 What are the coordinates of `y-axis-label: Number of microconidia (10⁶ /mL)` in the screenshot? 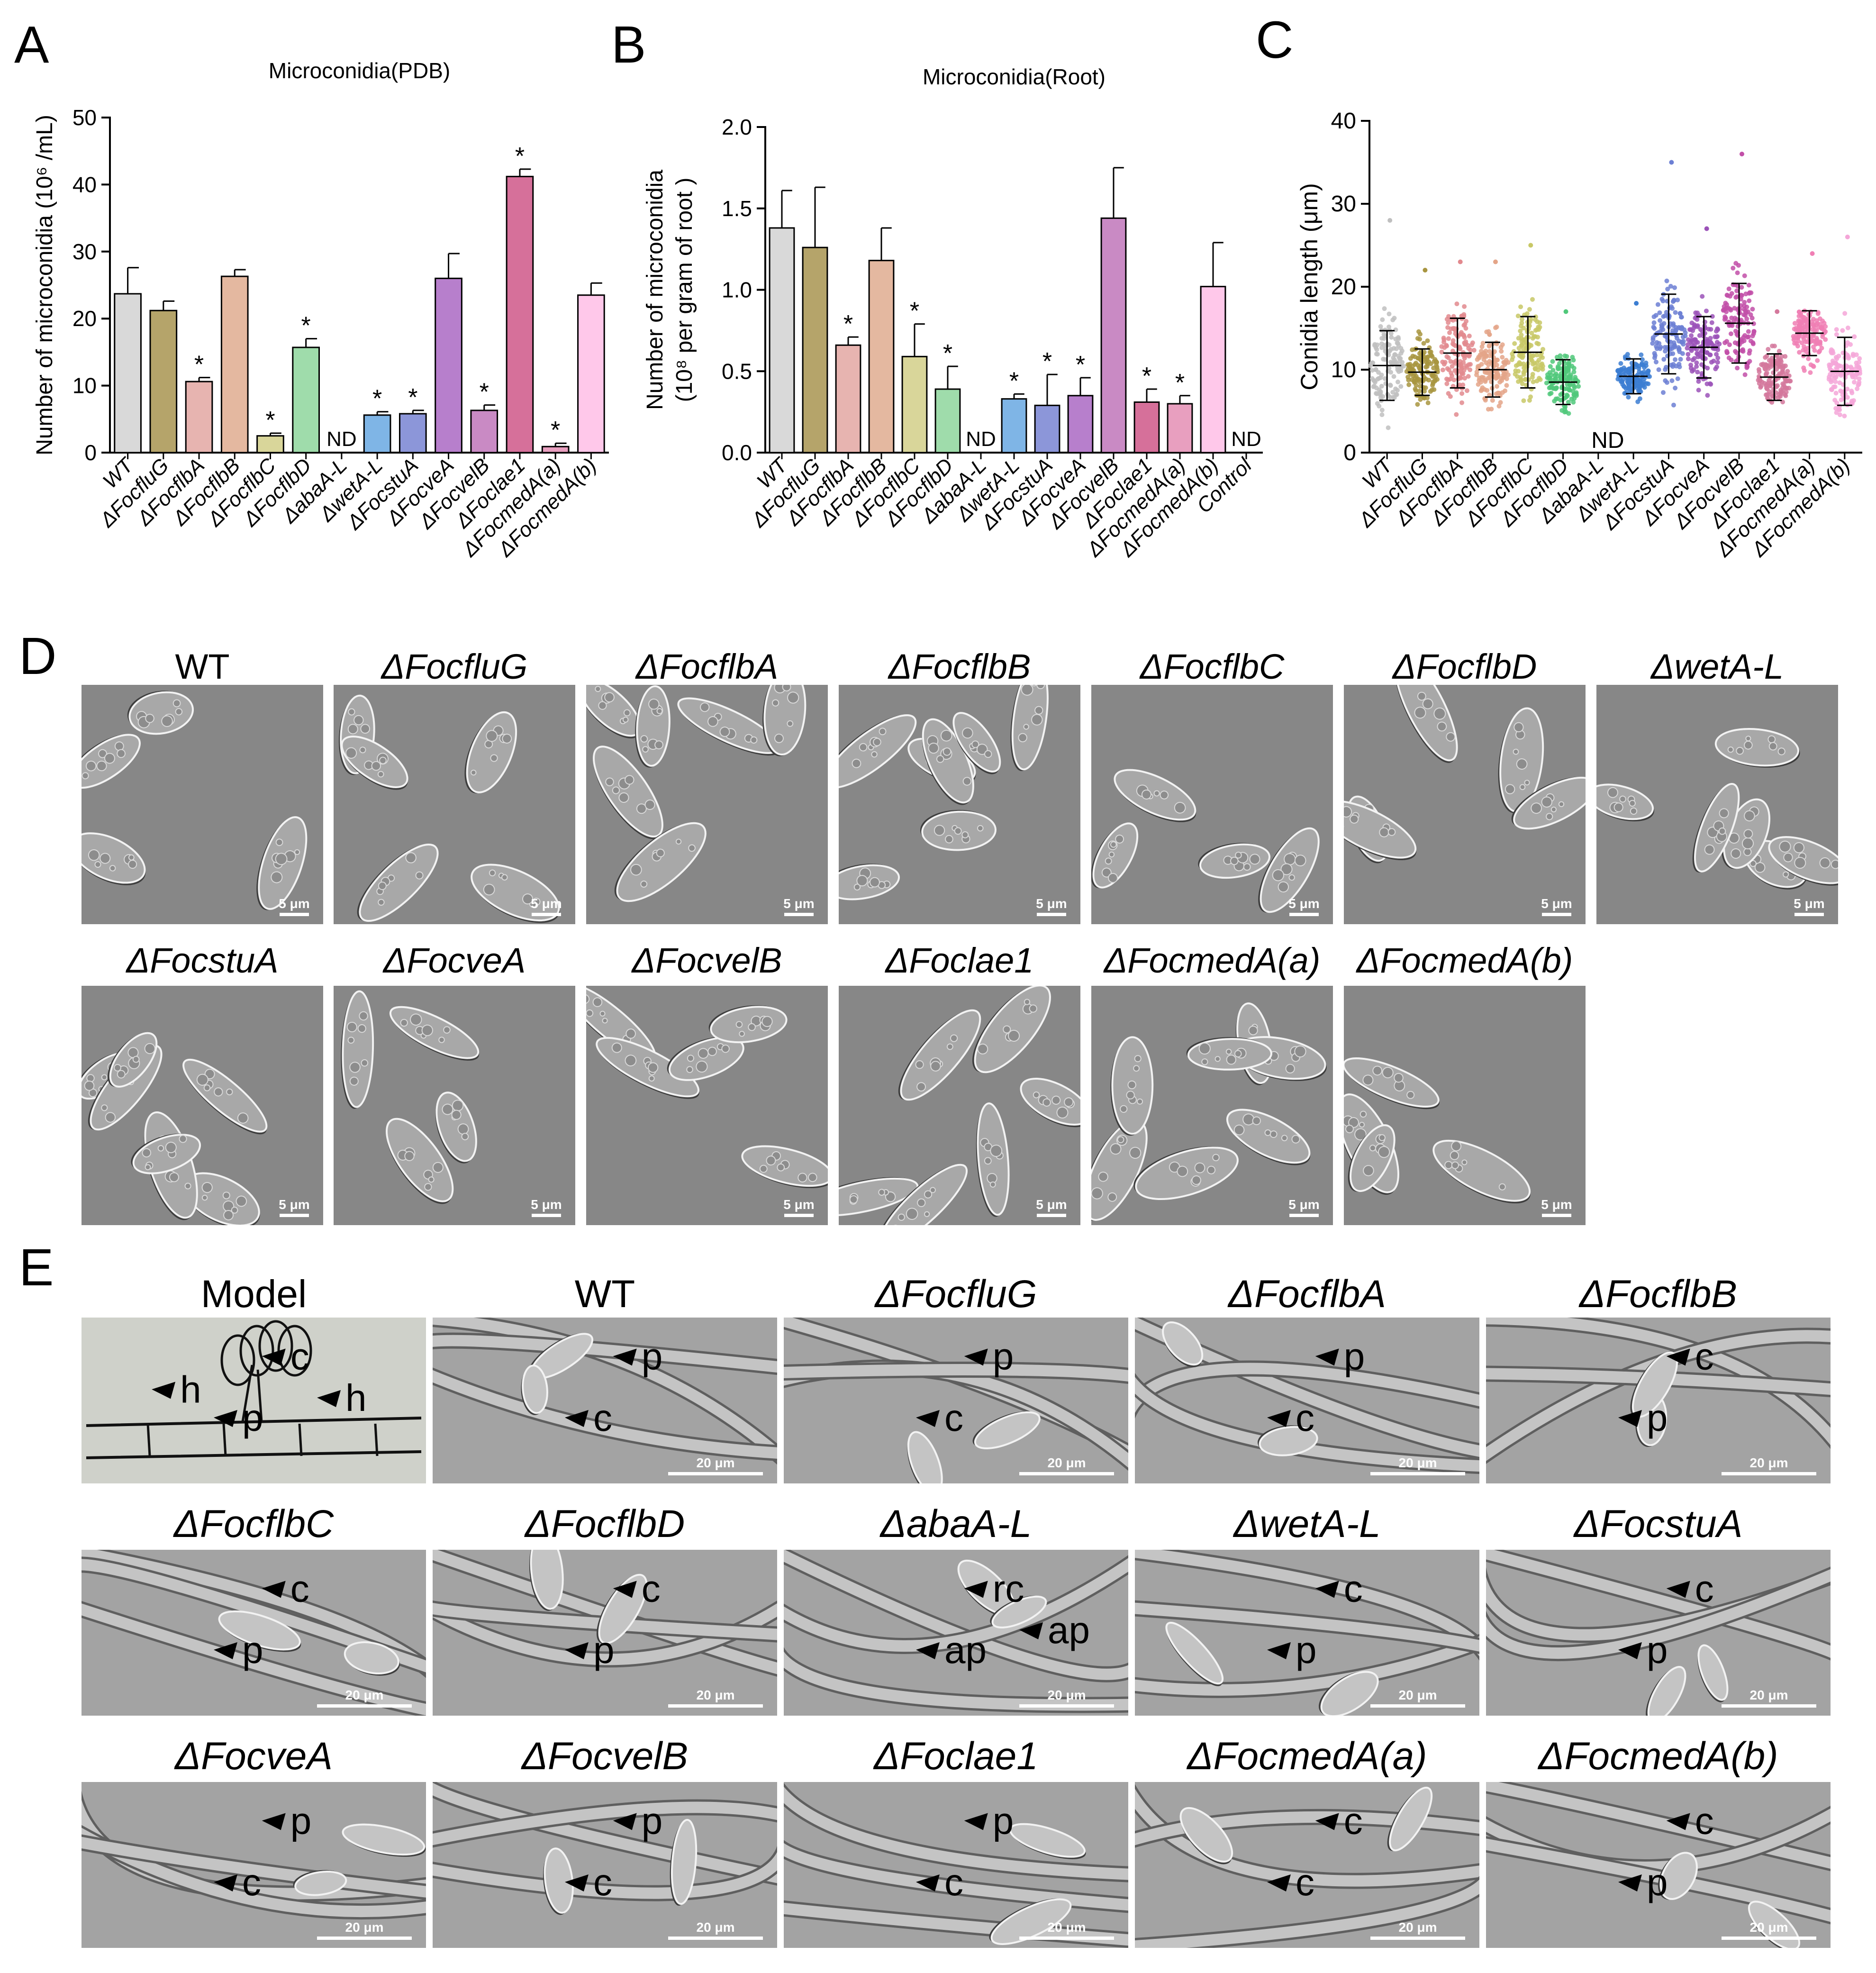 It's located at (44, 285).